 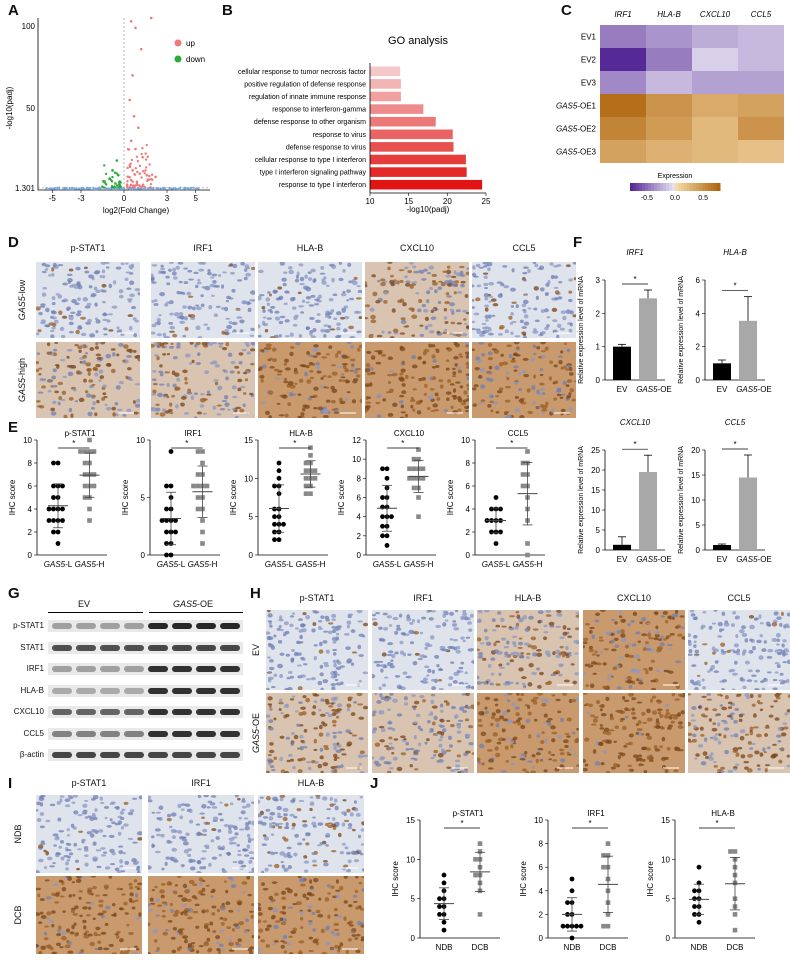 What do you see at coordinates (623, 82) in the screenshot?
I see `heatmap-cell` at bounding box center [623, 82].